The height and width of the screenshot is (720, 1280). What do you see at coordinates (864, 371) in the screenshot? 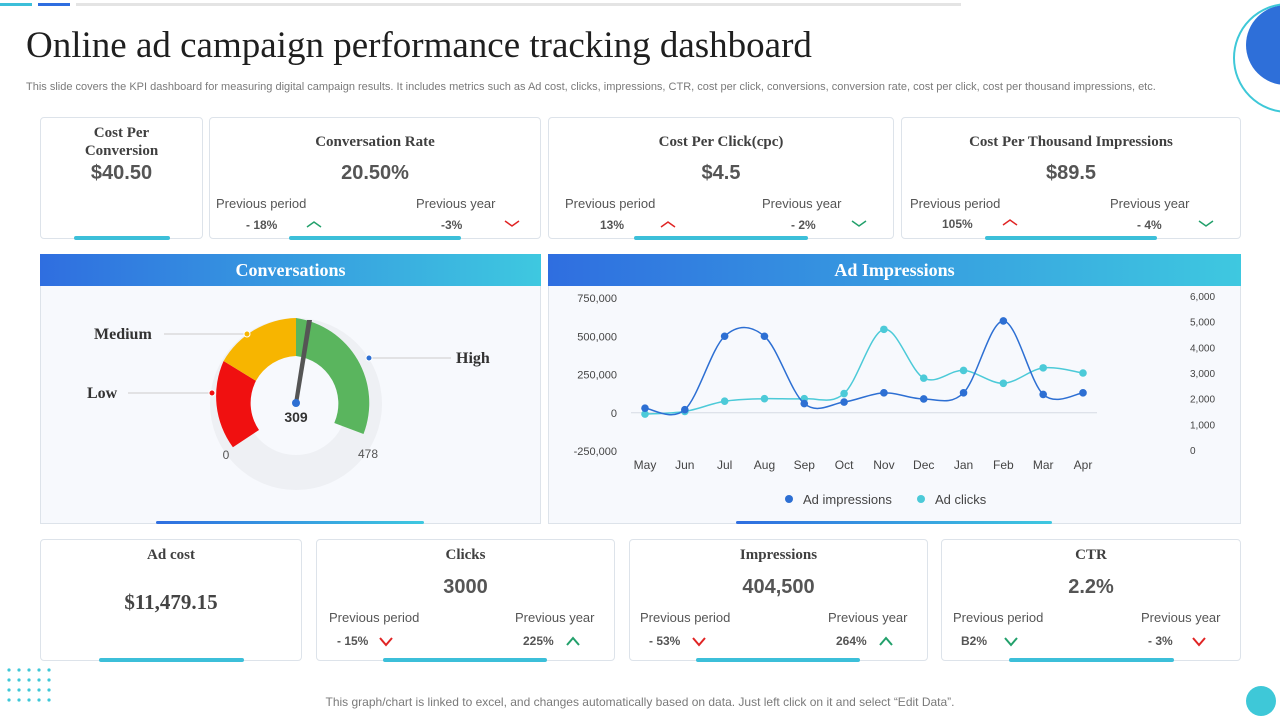
I see `series-line-clicks` at bounding box center [864, 371].